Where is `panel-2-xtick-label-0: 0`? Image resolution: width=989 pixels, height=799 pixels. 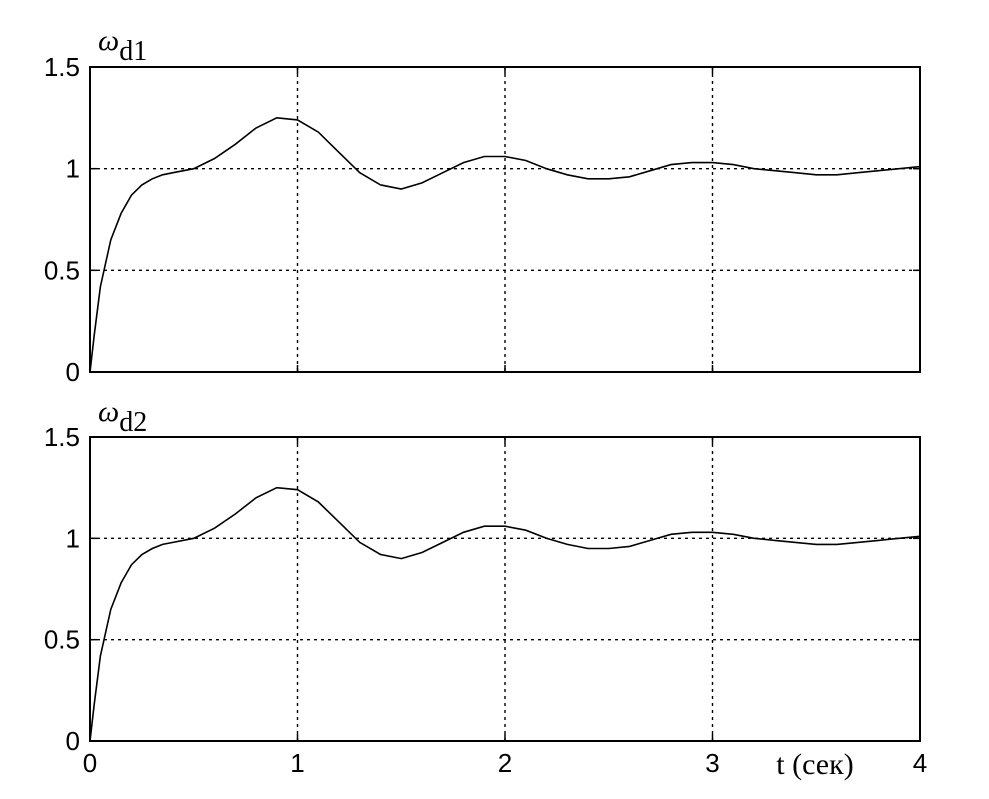
panel-2-xtick-label-0: 0 is located at coordinates (90, 763).